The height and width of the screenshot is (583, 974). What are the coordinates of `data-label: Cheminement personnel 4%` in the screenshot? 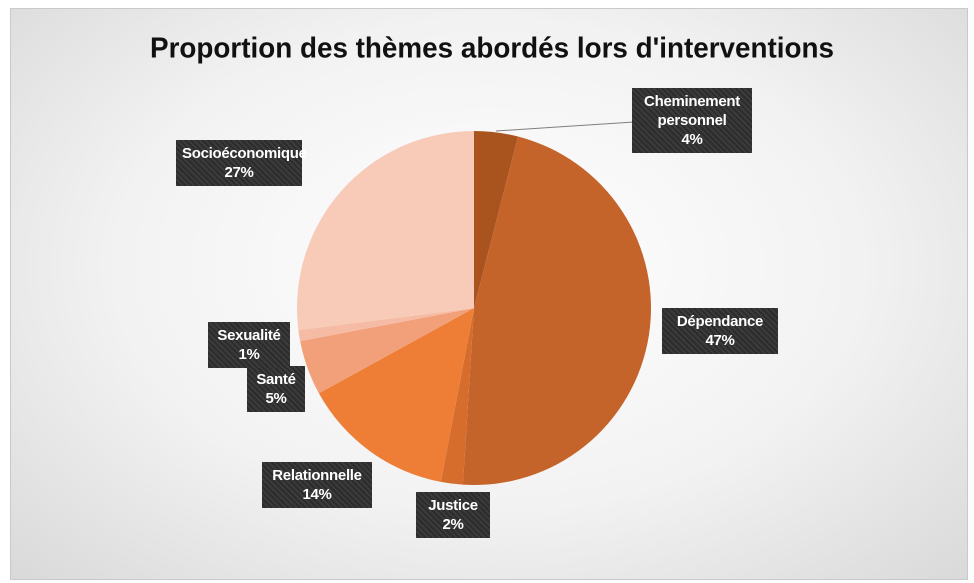 It's located at (692, 120).